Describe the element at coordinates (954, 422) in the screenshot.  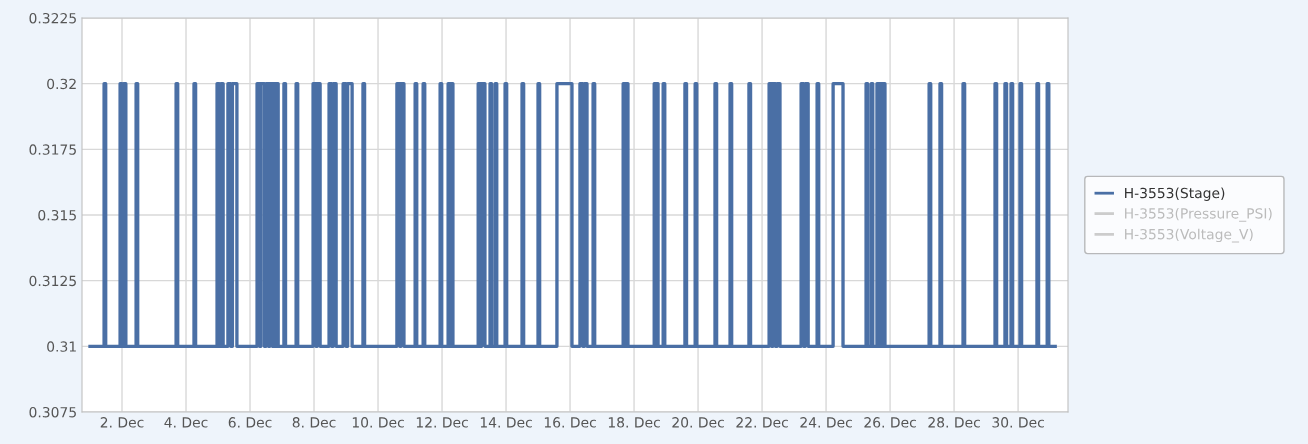
I see `x-tick-label: 28. Dec` at that location.